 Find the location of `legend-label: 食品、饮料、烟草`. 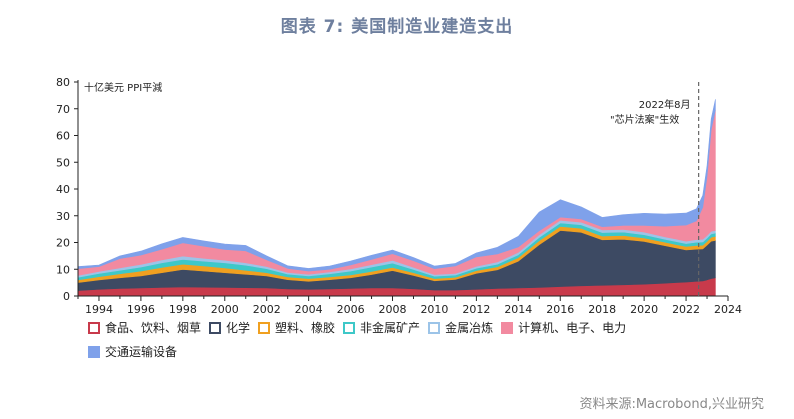

legend-label: 食品、饮料、烟草 is located at coordinates (153, 328).